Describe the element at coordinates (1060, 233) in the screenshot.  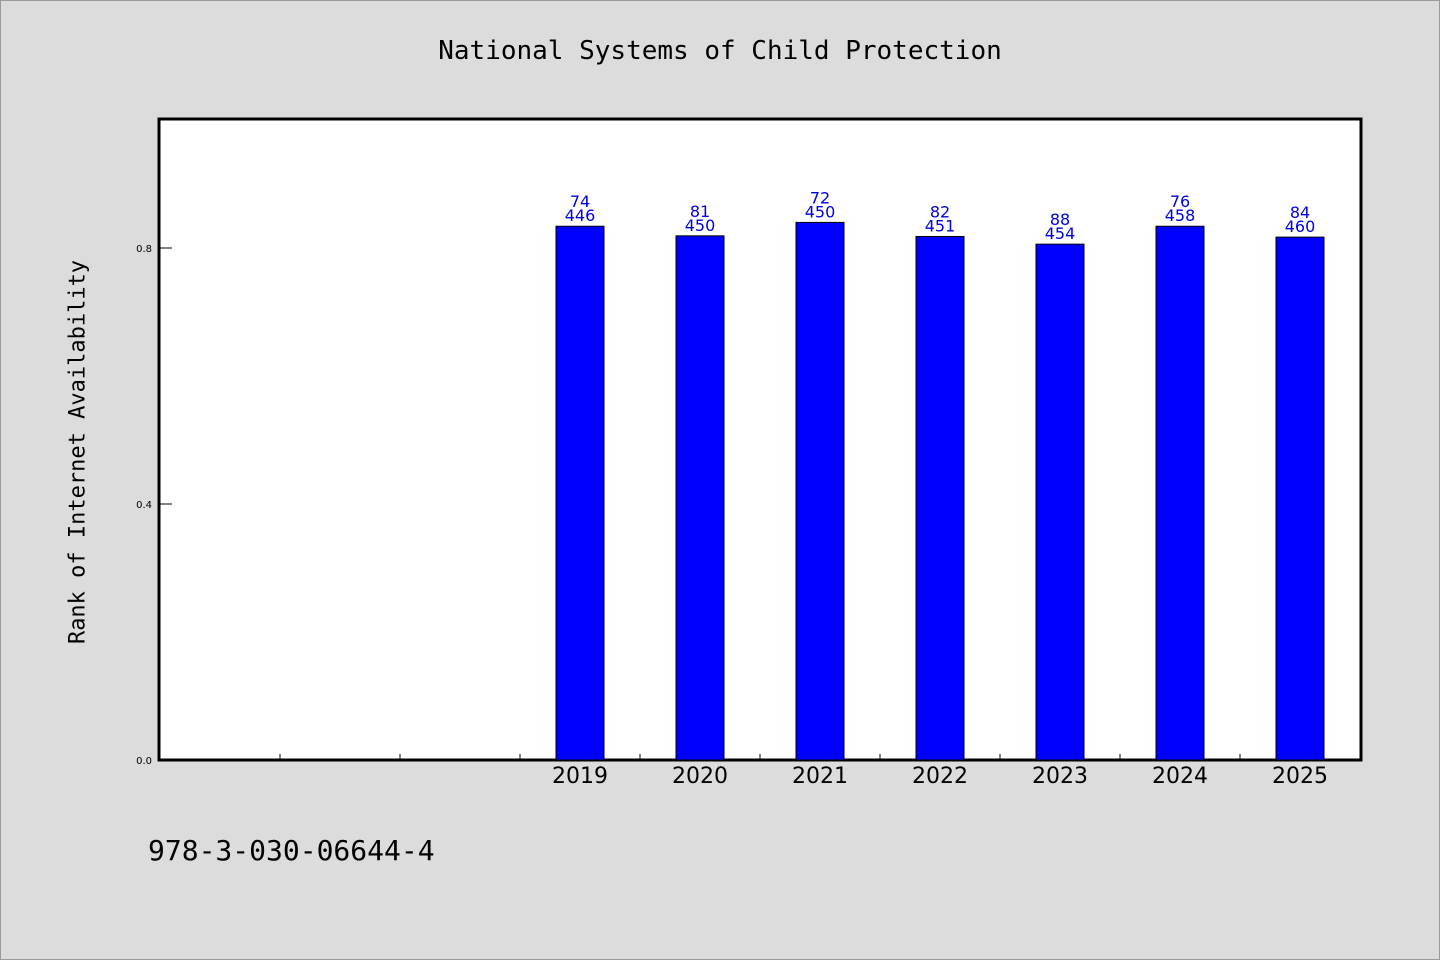
I see `bar-label-bottom: 454` at that location.